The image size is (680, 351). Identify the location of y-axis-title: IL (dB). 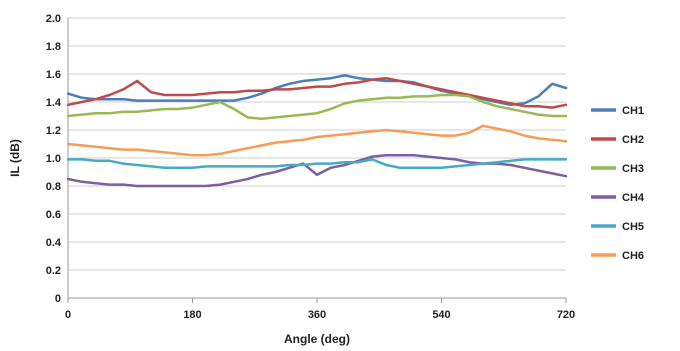
(15, 158).